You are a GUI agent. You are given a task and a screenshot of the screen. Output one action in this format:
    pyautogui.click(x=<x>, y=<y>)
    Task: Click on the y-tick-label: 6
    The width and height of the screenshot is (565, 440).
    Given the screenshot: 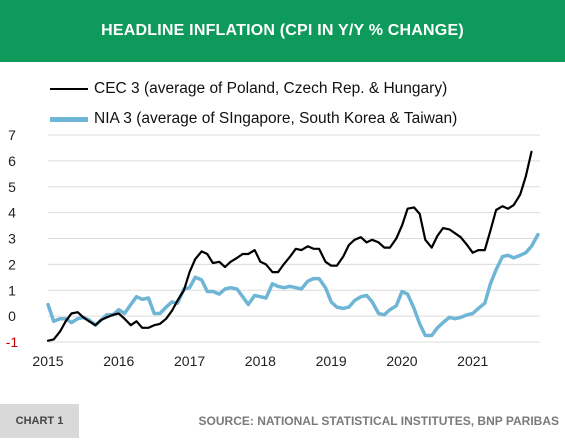 What is the action you would take?
    pyautogui.click(x=12, y=161)
    